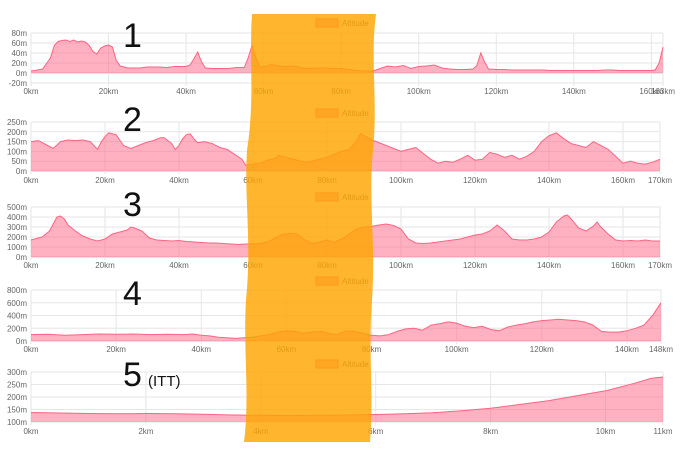  Describe the element at coordinates (375, 431) in the screenshot. I see `x-tick-label: 6km` at that location.